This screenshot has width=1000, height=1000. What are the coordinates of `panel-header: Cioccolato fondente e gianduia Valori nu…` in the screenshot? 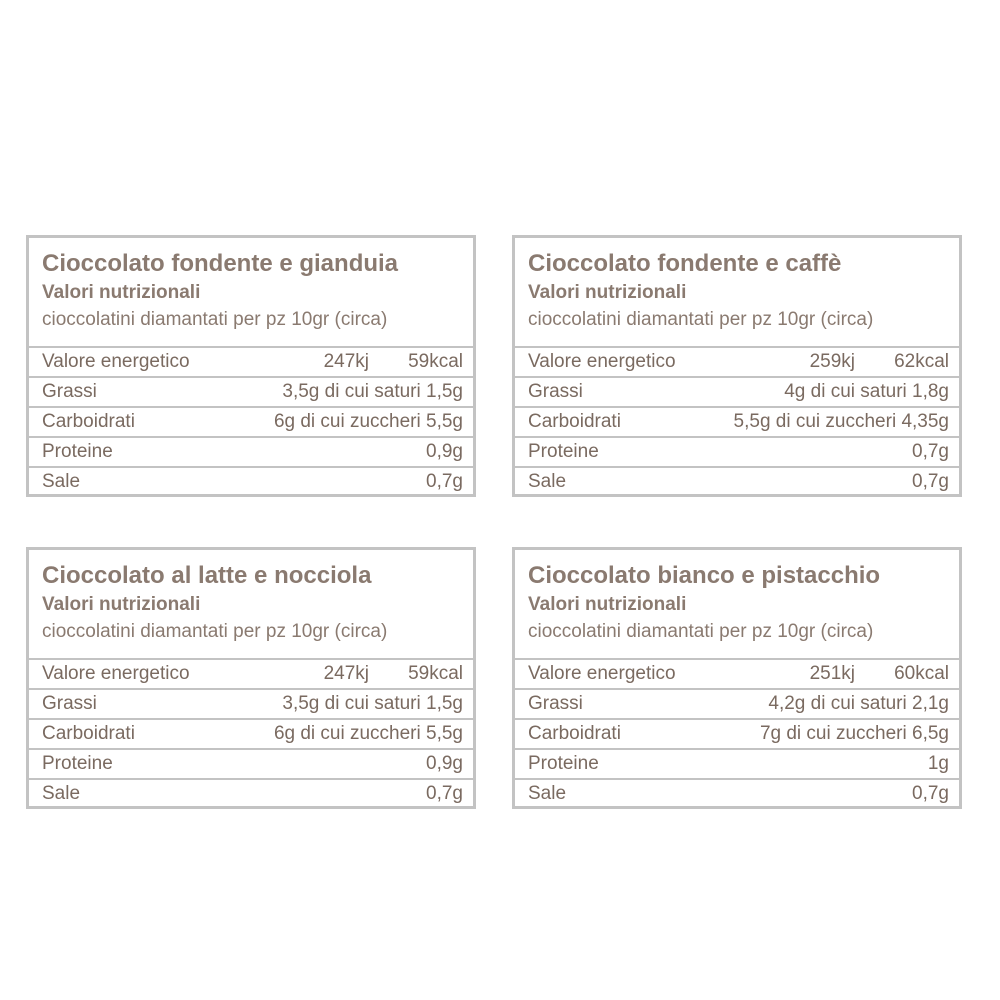 It's located at (252, 291).